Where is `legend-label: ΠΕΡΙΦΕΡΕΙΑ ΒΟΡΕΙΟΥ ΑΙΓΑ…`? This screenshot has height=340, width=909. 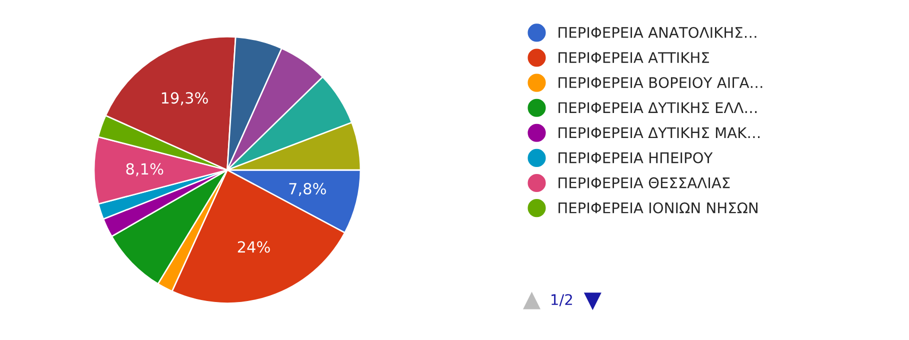 legend-label: ΠΕΡΙΦΕΡΕΙΑ ΒΟΡΕΙΟΥ ΑΙΓΑ… is located at coordinates (660, 82).